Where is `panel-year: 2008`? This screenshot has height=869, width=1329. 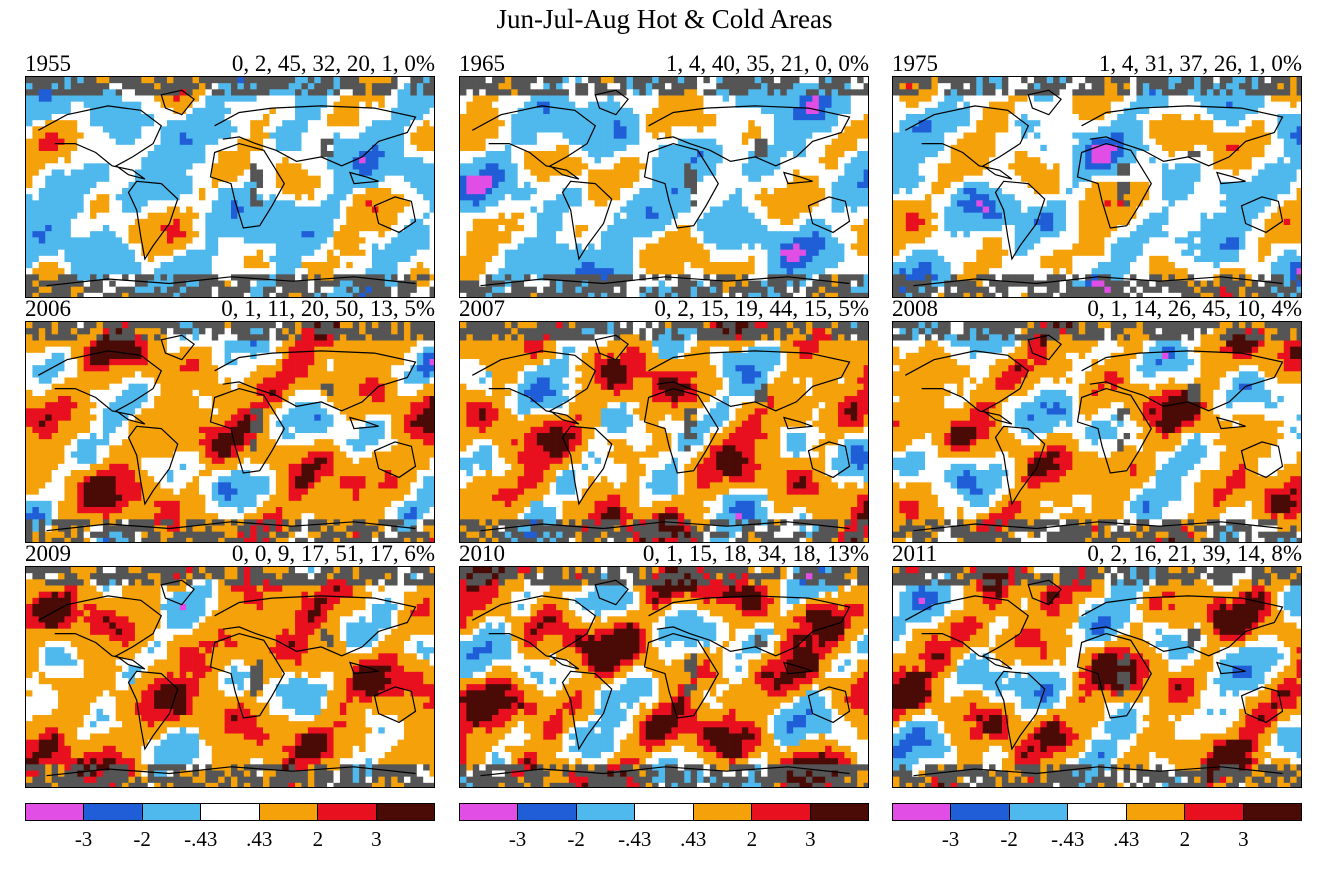 panel-year: 2008 is located at coordinates (915, 309).